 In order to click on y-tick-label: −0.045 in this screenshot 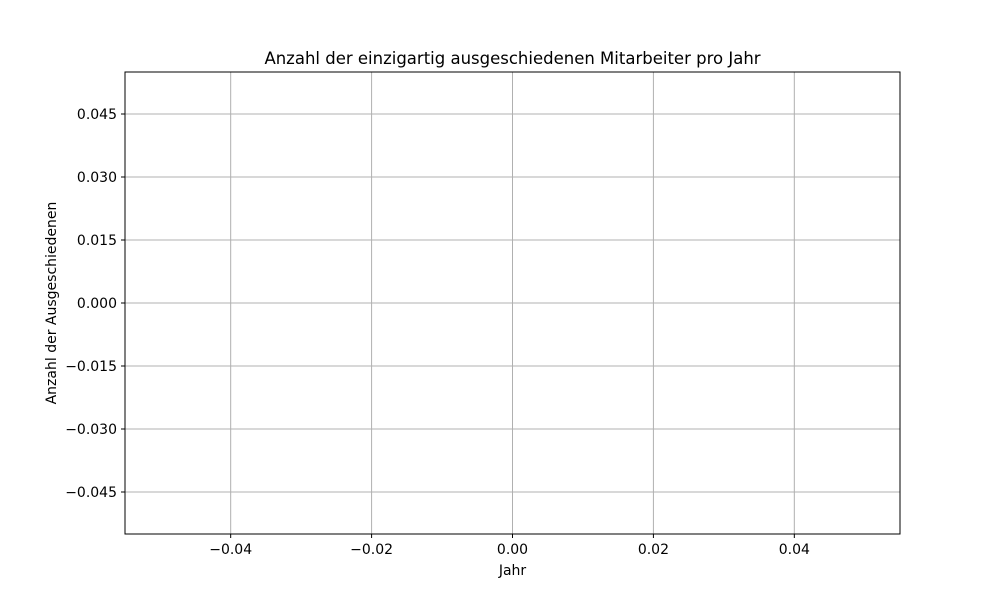, I will do `click(91, 493)`.